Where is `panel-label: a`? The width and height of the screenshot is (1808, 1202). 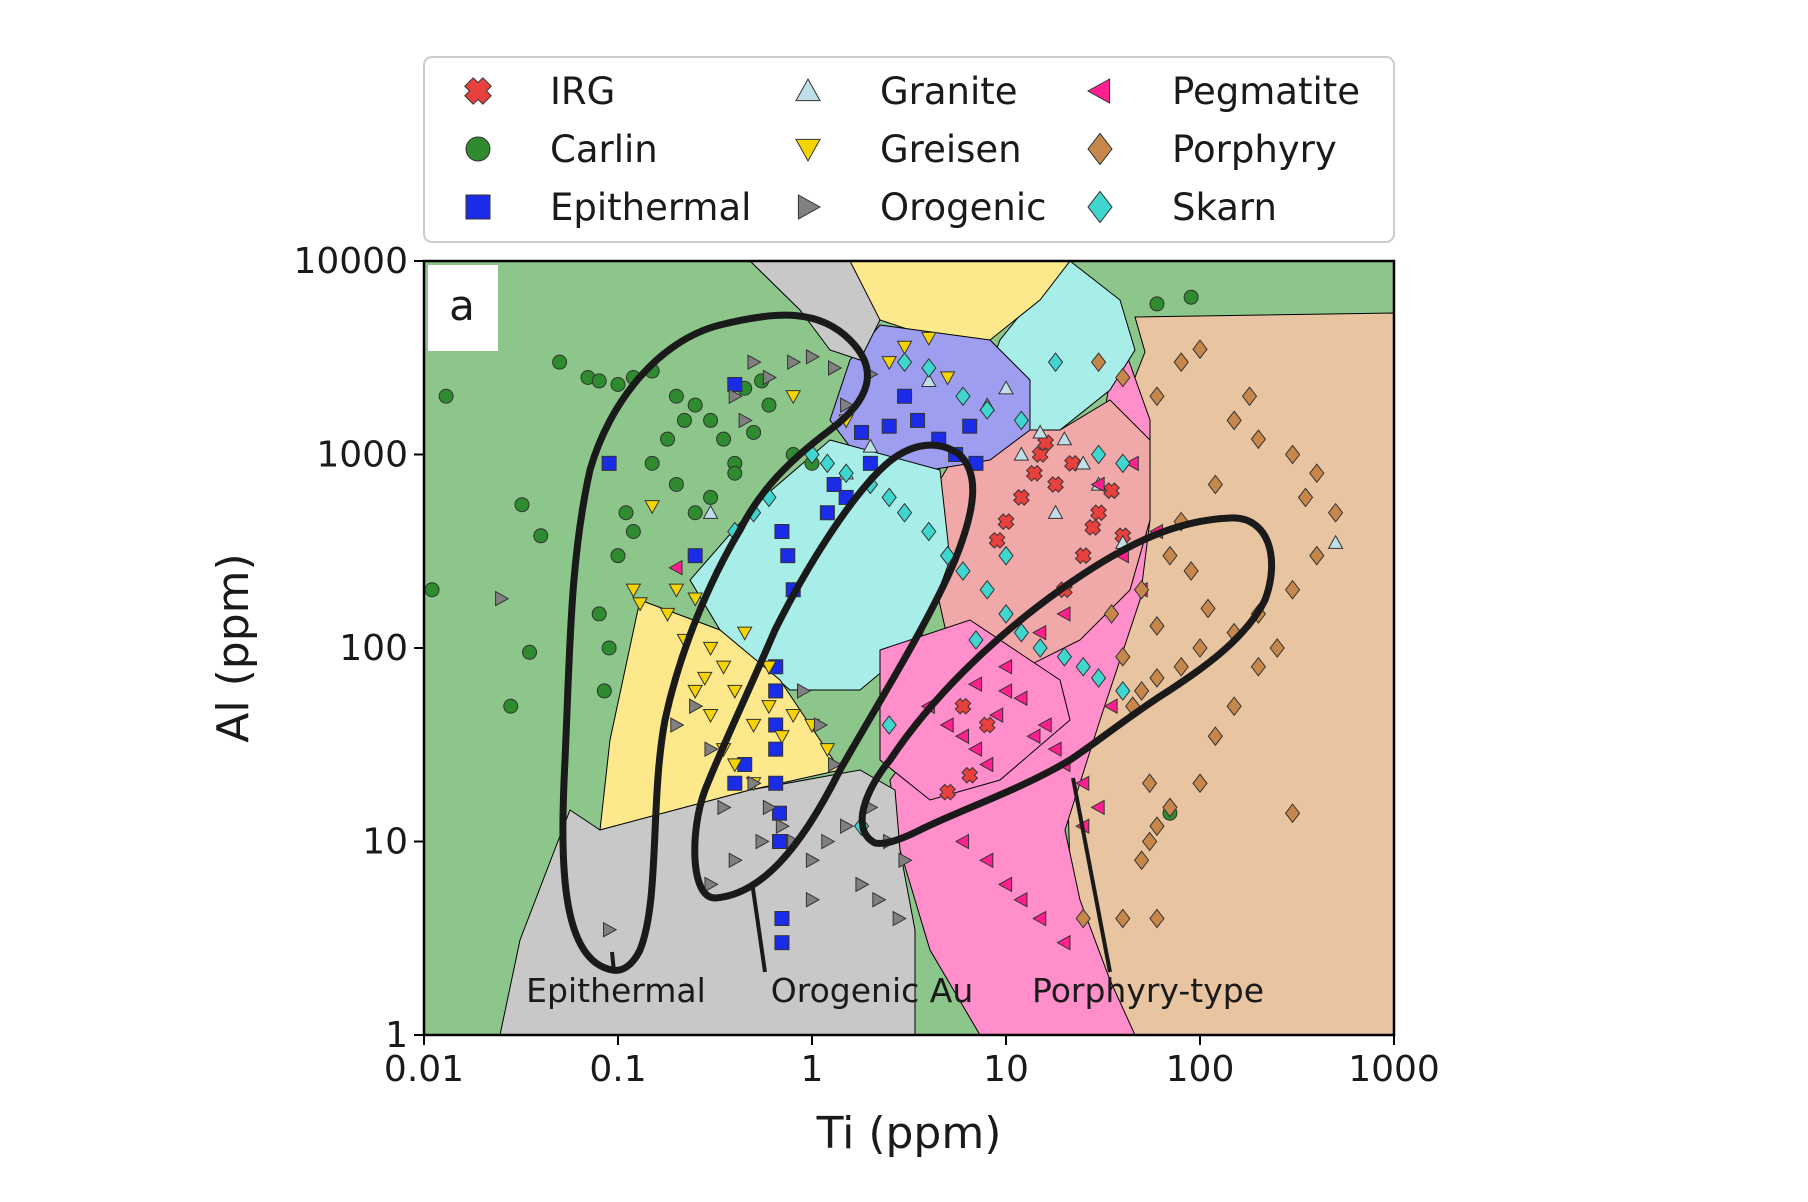 panel-label: a is located at coordinates (462, 305).